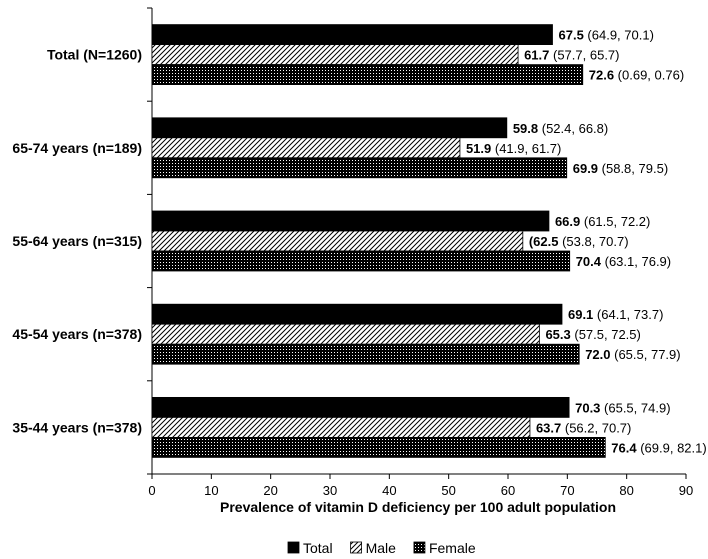 This screenshot has width=708, height=559. I want to click on x-tick-label-60: 60, so click(508, 490).